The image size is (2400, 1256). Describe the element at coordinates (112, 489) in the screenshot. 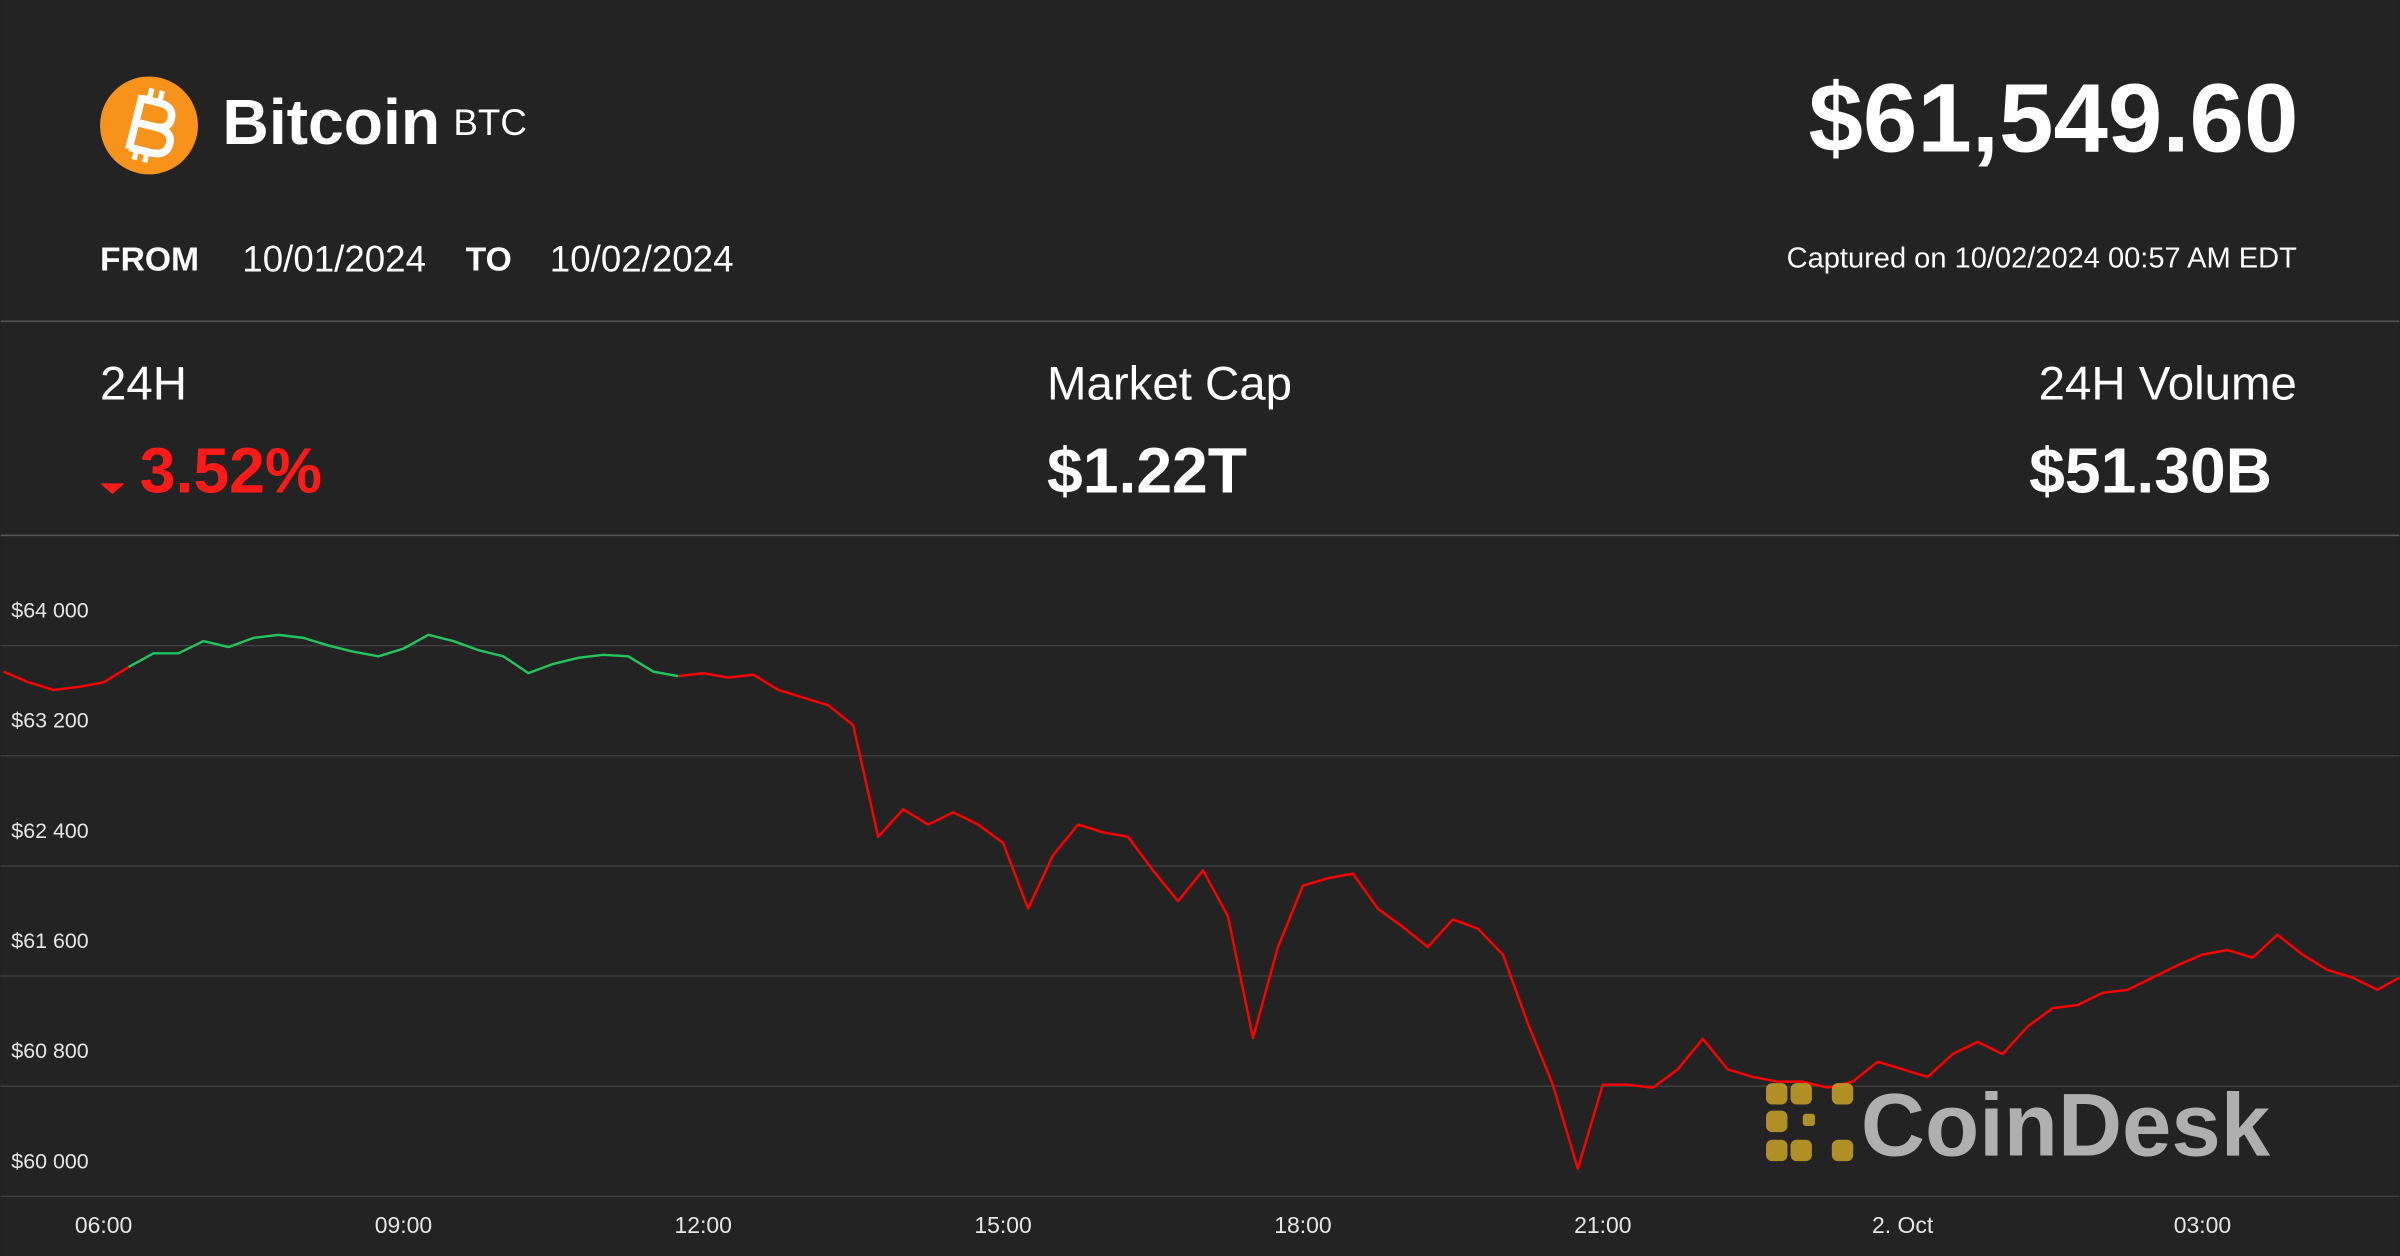

I see `down-arrow` at that location.